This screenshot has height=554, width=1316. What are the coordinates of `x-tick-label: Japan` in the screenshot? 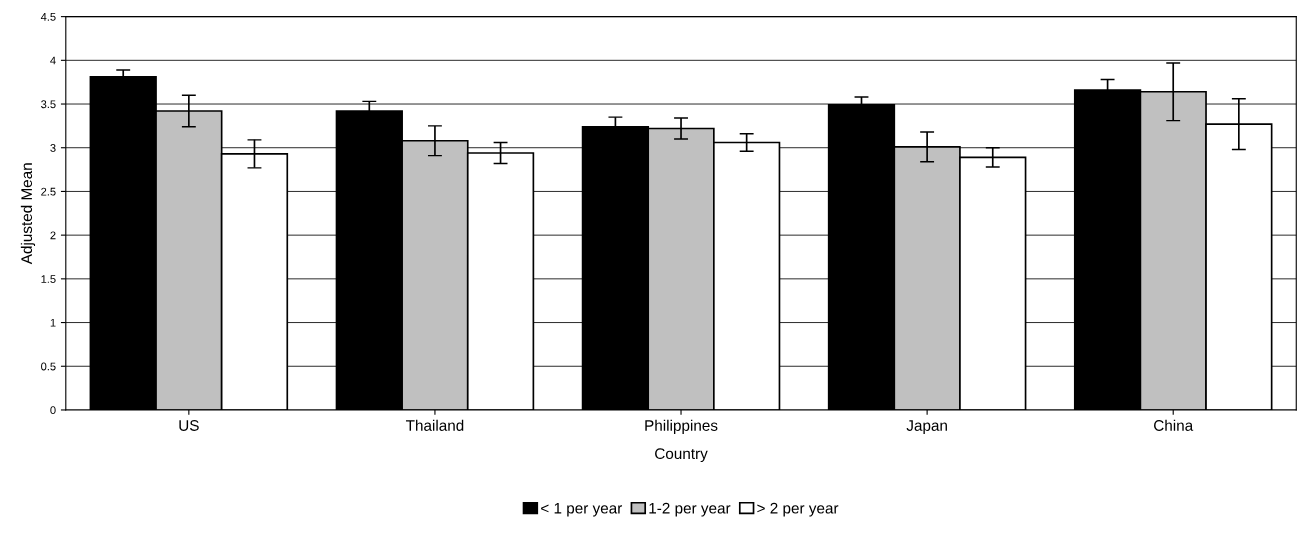 It's located at (926, 427).